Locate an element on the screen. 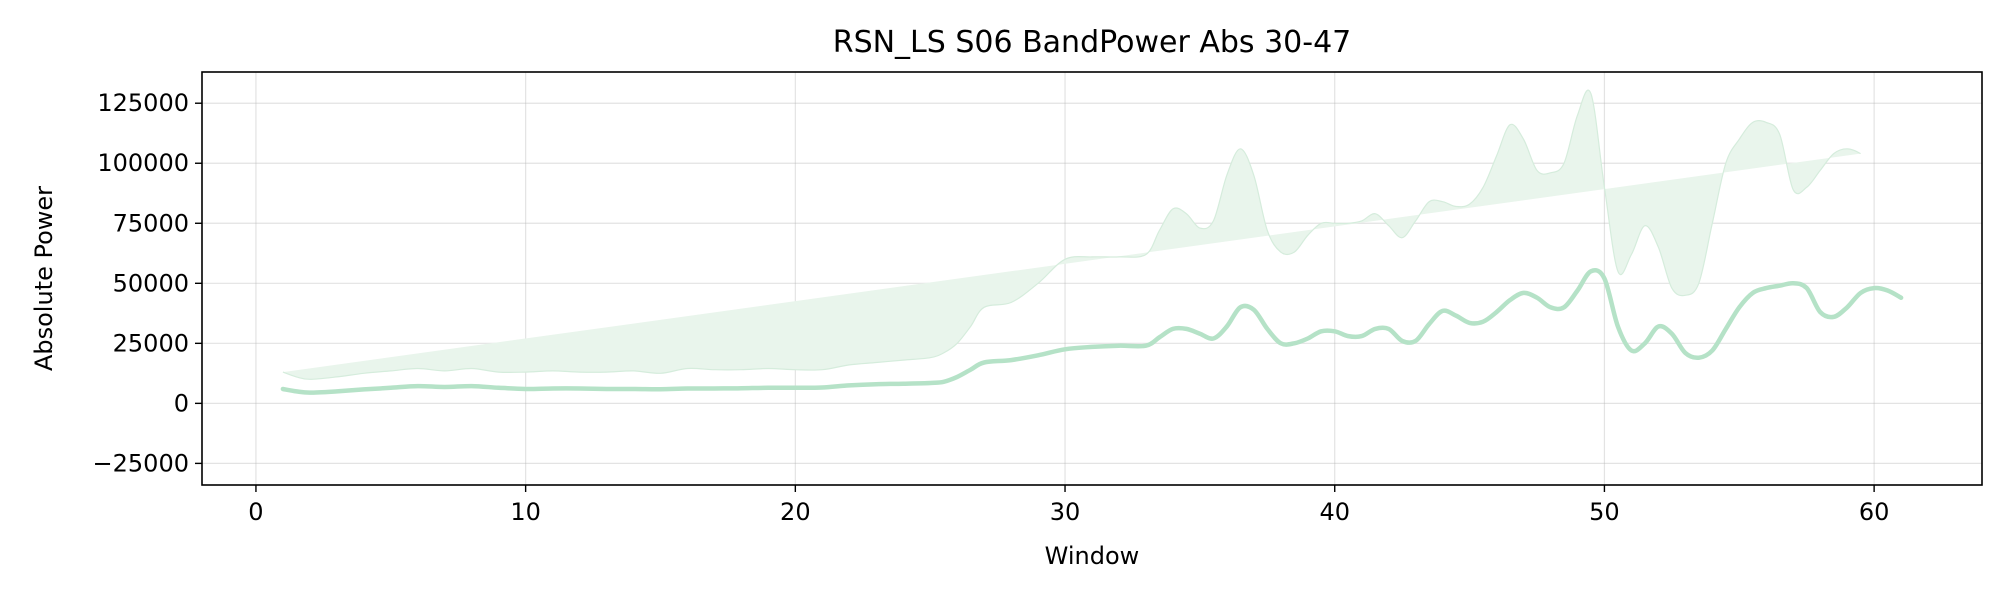  x-tick-label: 40 is located at coordinates (1334, 512).